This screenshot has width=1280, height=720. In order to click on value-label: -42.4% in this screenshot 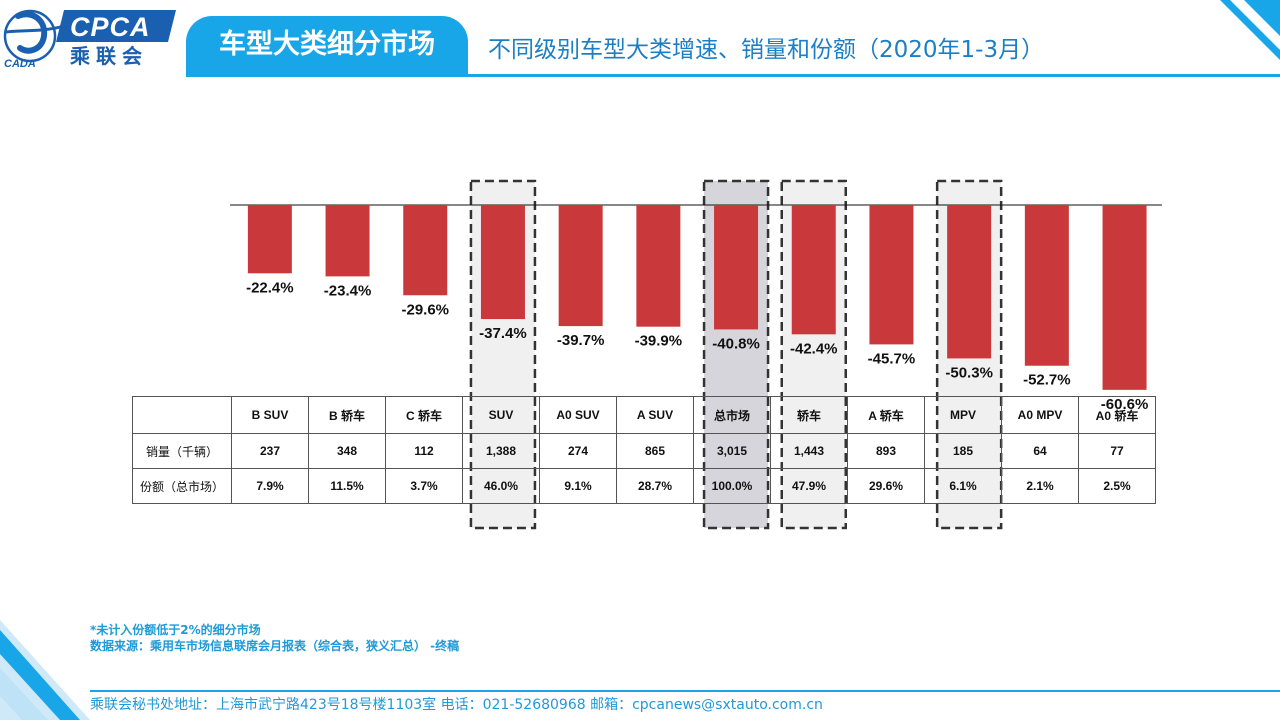, I will do `click(814, 348)`.